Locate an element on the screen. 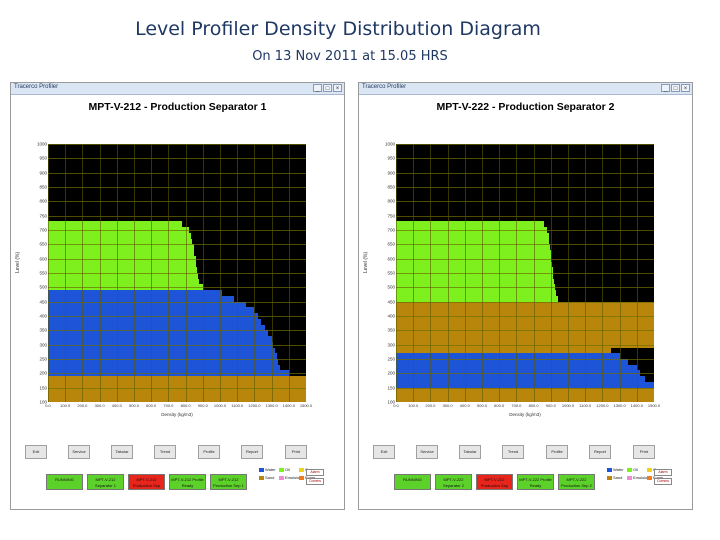 This screenshot has width=720, height=540. legend-item: Sand is located at coordinates (266, 477).